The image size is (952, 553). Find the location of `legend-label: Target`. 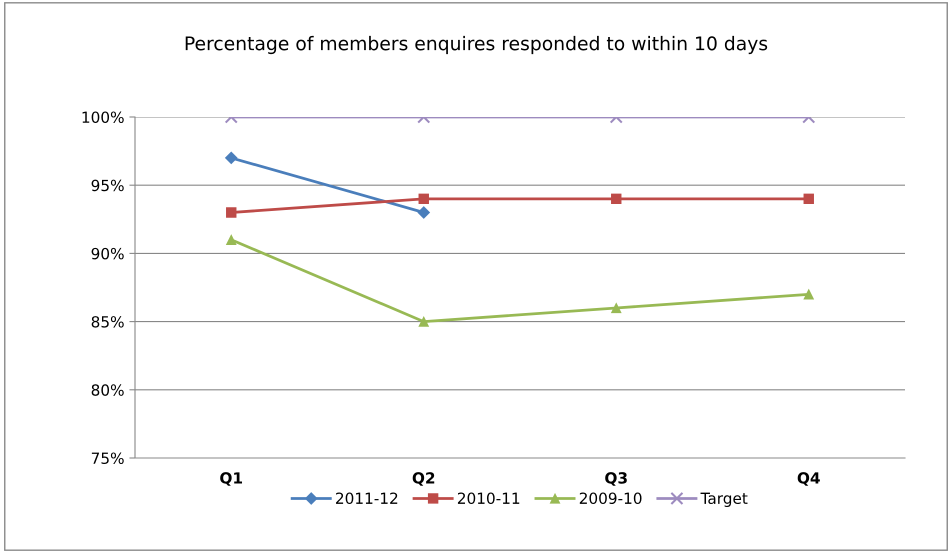

legend-label: Target is located at coordinates (724, 499).